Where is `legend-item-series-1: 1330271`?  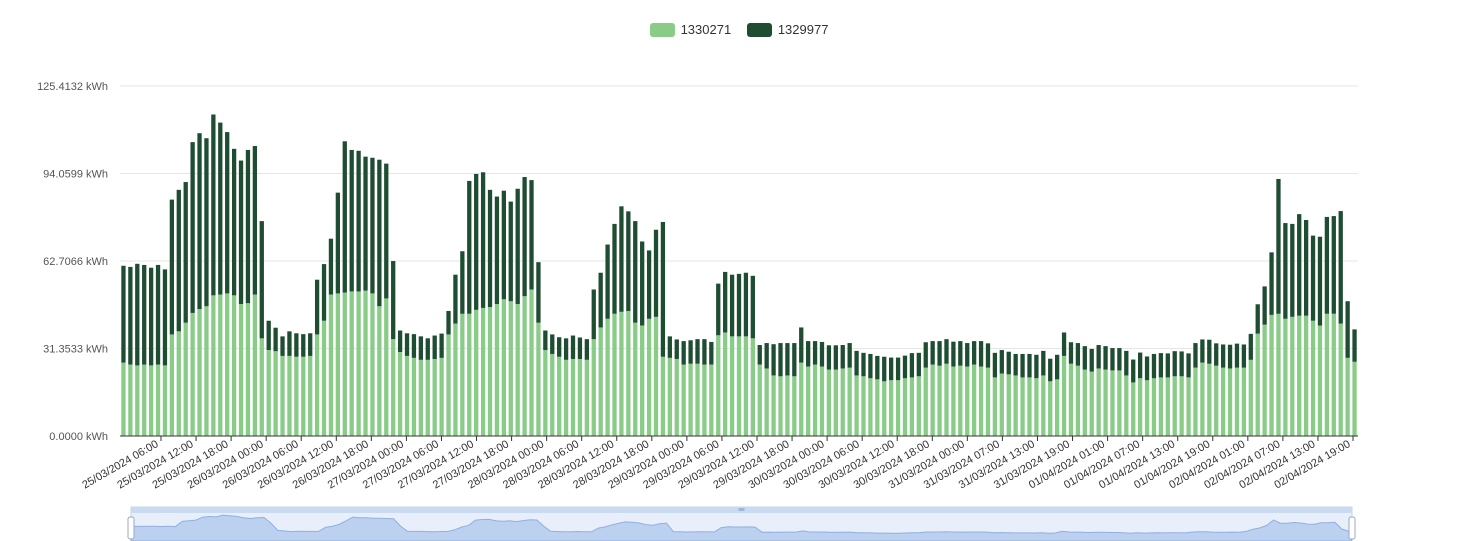
legend-item-series-1: 1330271 is located at coordinates (690, 29).